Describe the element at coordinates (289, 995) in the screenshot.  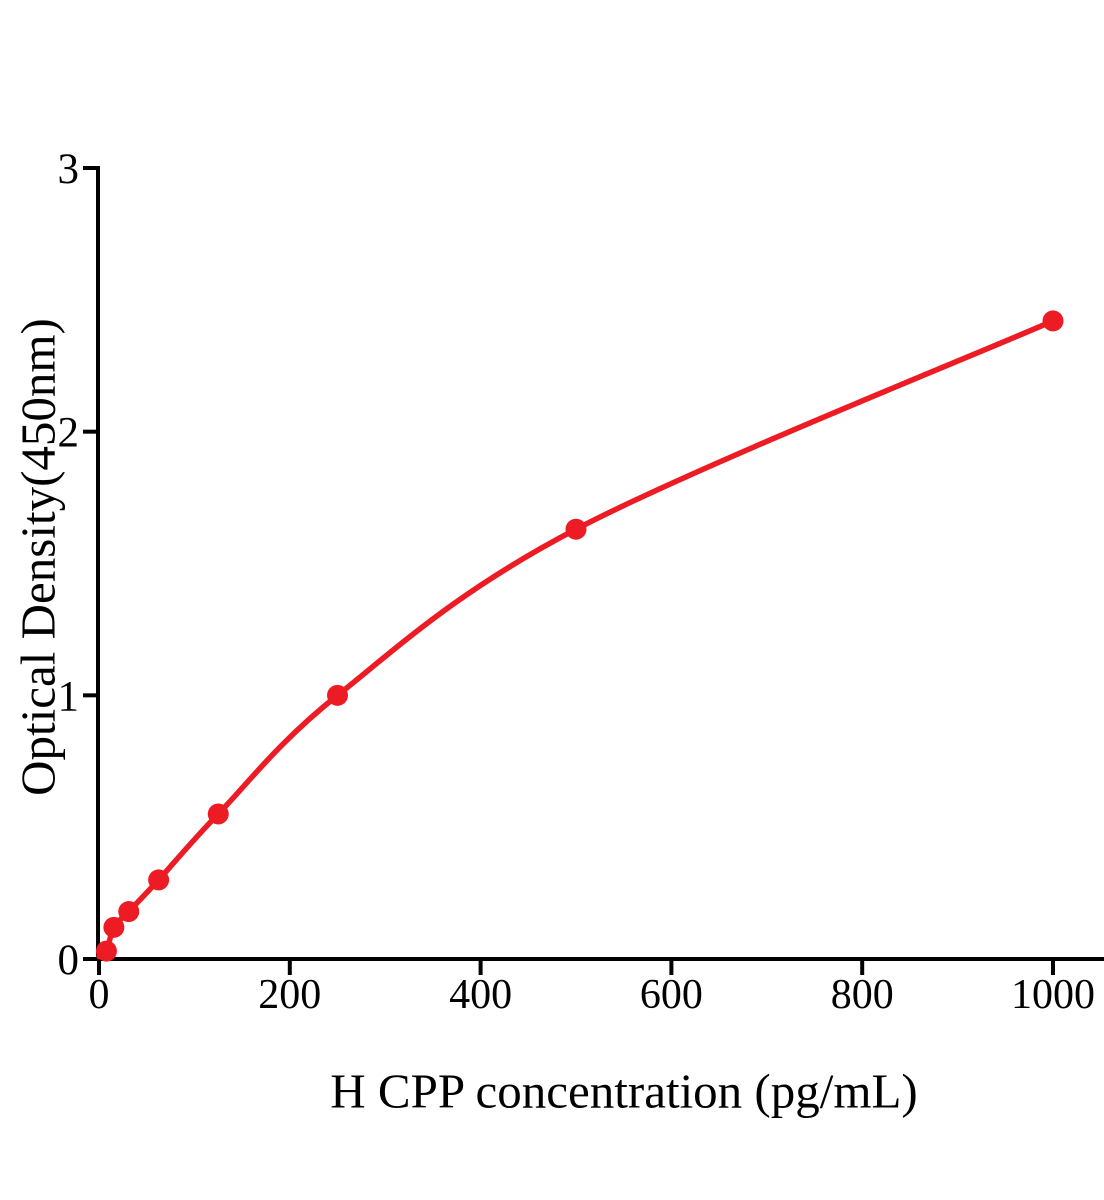
I see `x-tick-label: 200` at that location.